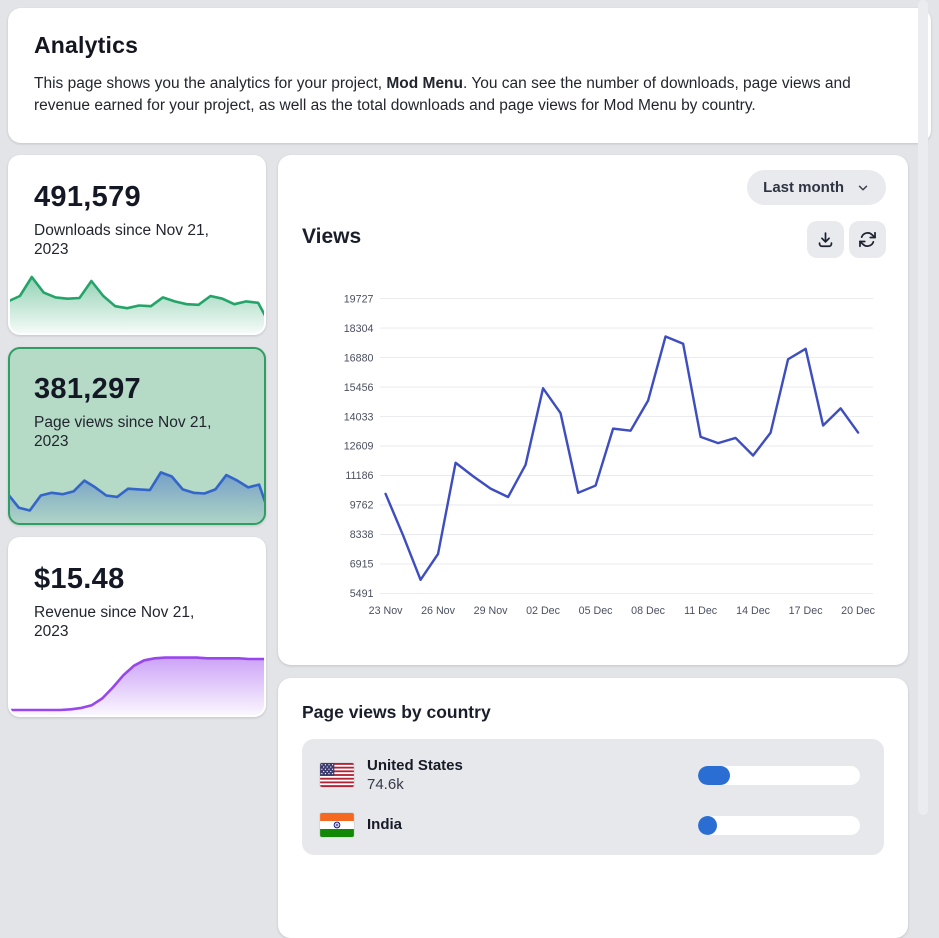  I want to click on pageviews-label: Page views since Nov 21, 2023, so click(123, 432).